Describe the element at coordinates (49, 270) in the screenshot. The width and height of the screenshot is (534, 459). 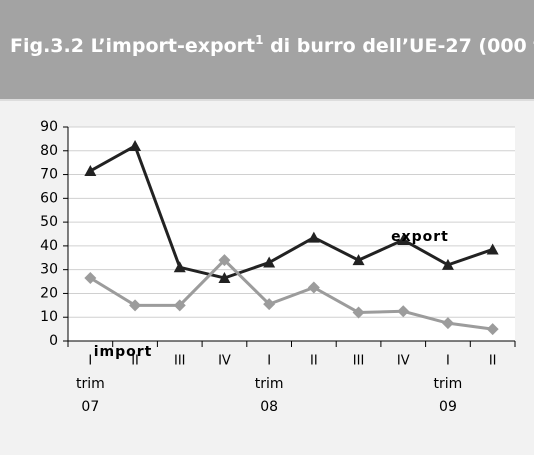
I see `y-tick-label: 30` at that location.